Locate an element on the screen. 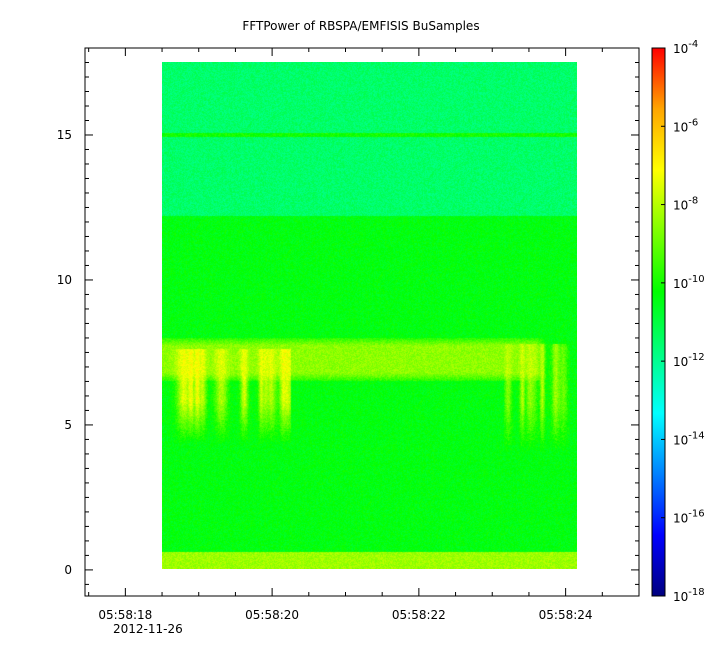  colorbar-tick-label: 10⁻¹⁸ is located at coordinates (689, 595).